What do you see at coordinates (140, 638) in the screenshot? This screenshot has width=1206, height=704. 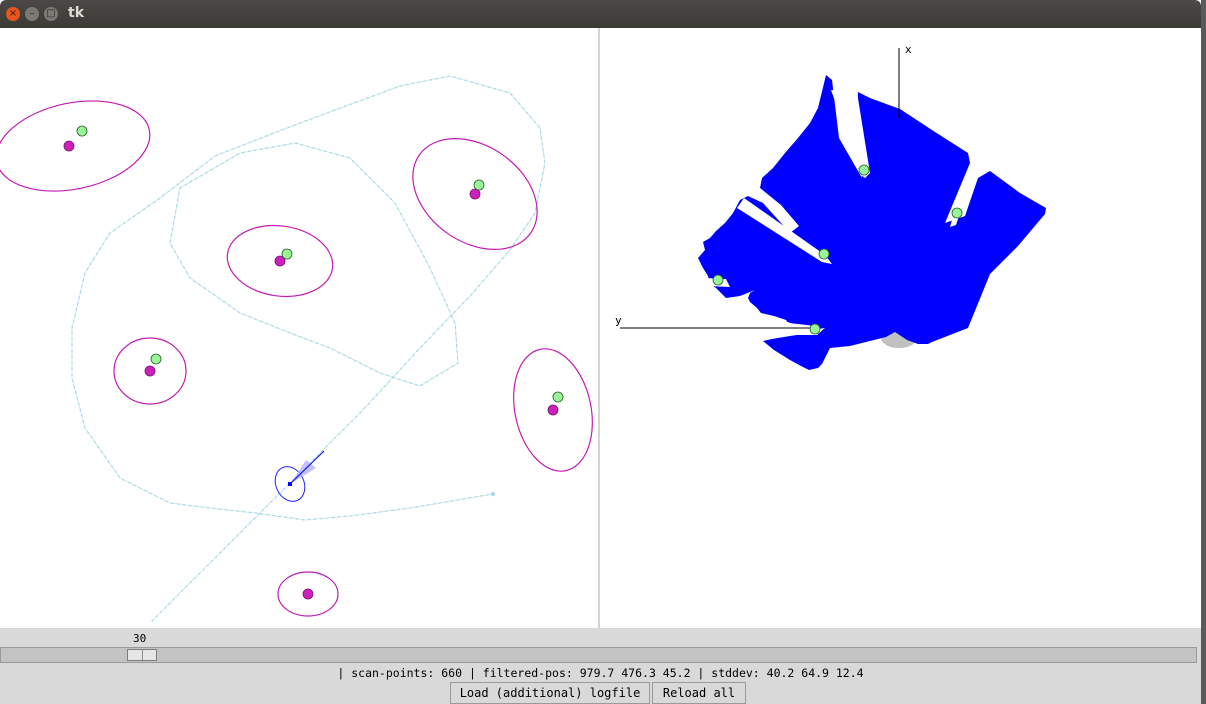 I see `slider-value-label: 30` at bounding box center [140, 638].